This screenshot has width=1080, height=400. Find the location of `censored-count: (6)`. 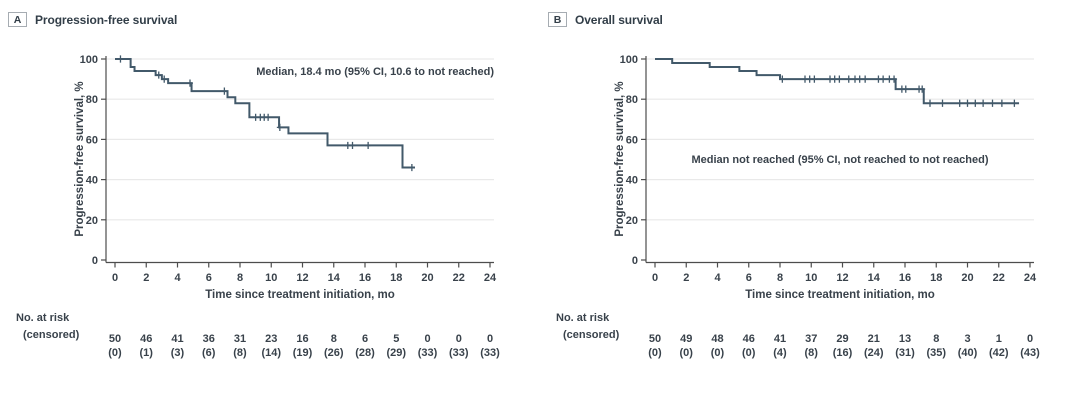

censored-count: (6) is located at coordinates (209, 353).